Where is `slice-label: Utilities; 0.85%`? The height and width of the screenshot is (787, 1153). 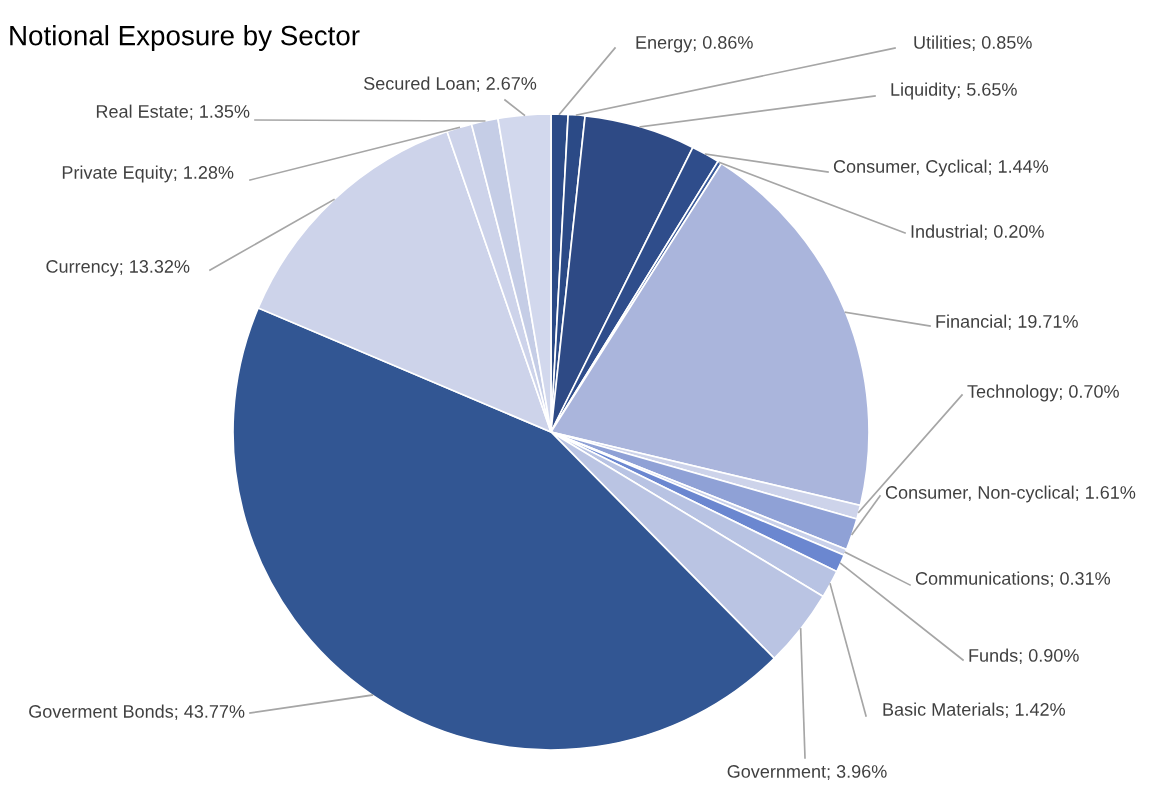 slice-label: Utilities; 0.85% is located at coordinates (973, 43).